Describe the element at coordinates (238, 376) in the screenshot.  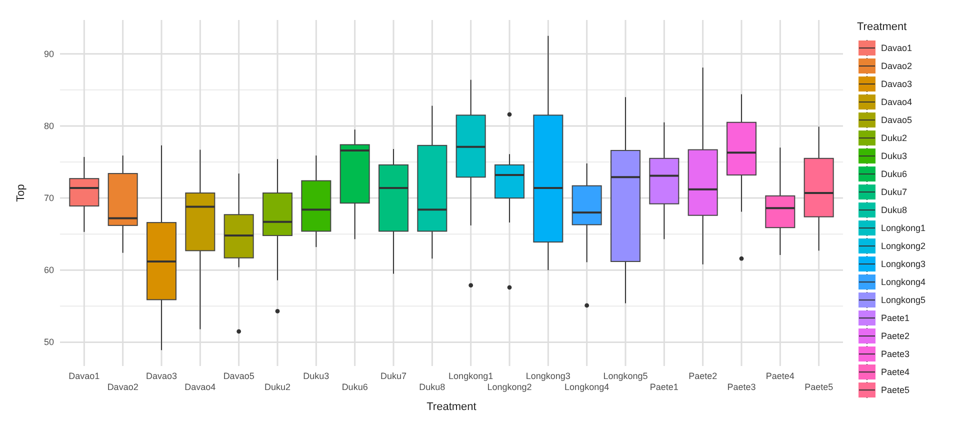
I see `x-tick-label: Davao5` at that location.